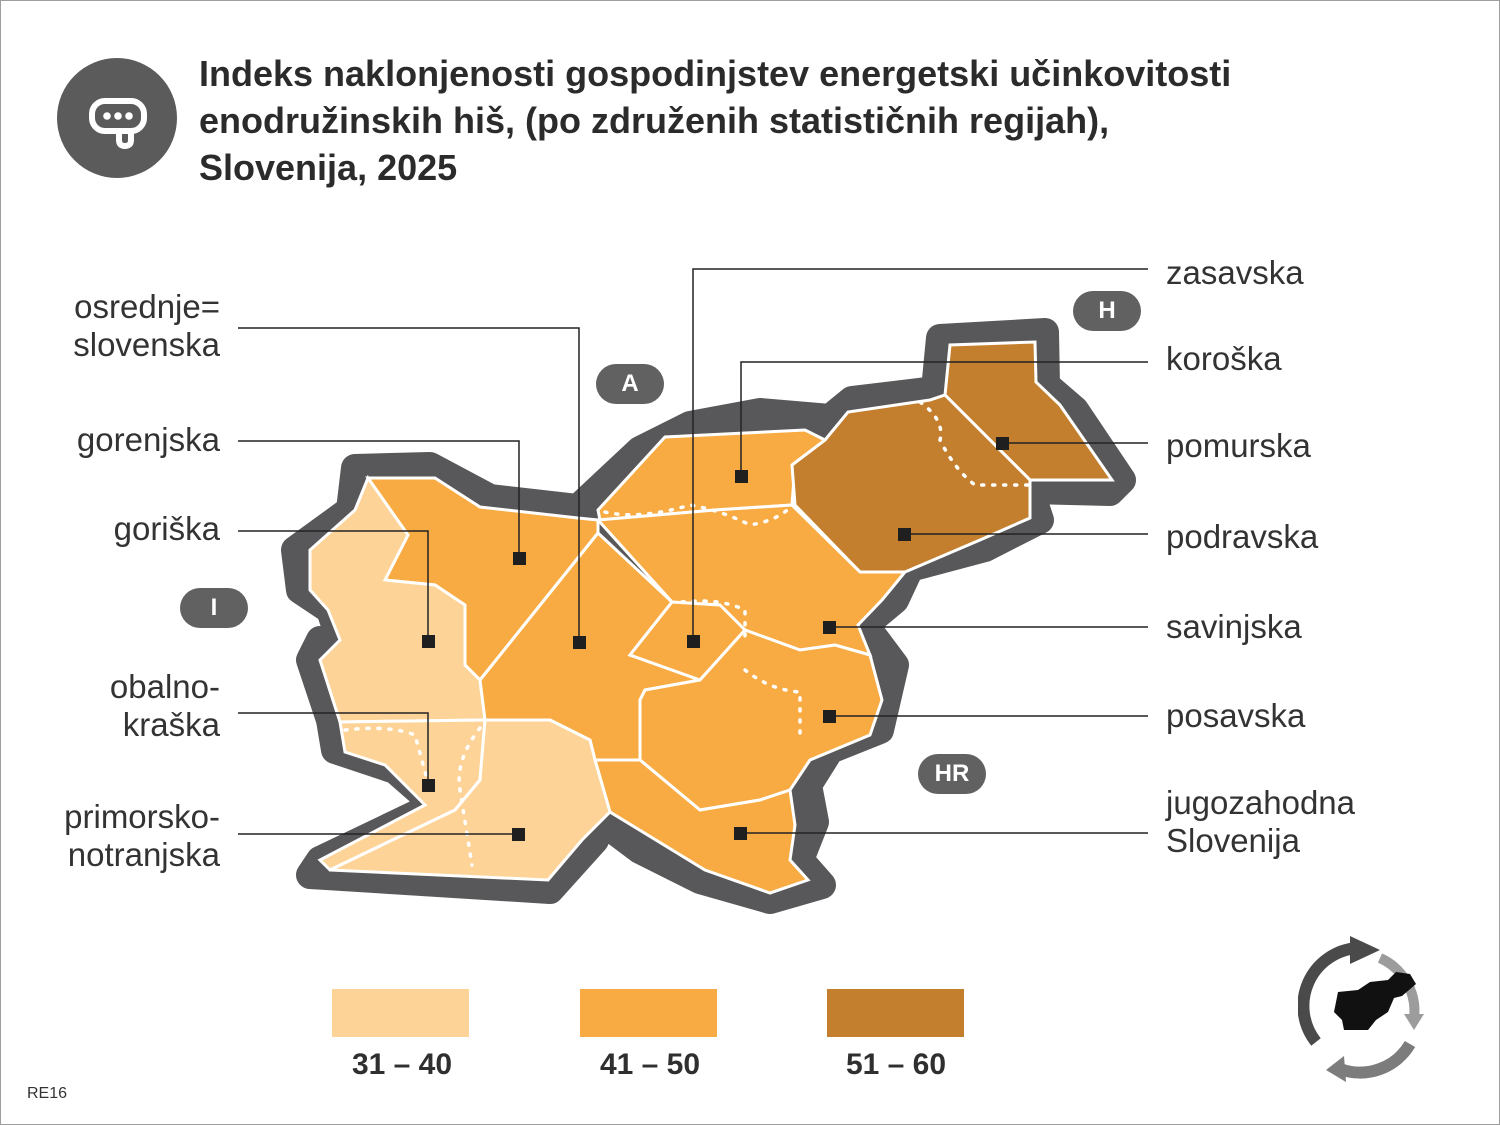 This screenshot has height=1125, width=1500. Describe the element at coordinates (519, 558) in the screenshot. I see `marker-gorenjska` at that location.